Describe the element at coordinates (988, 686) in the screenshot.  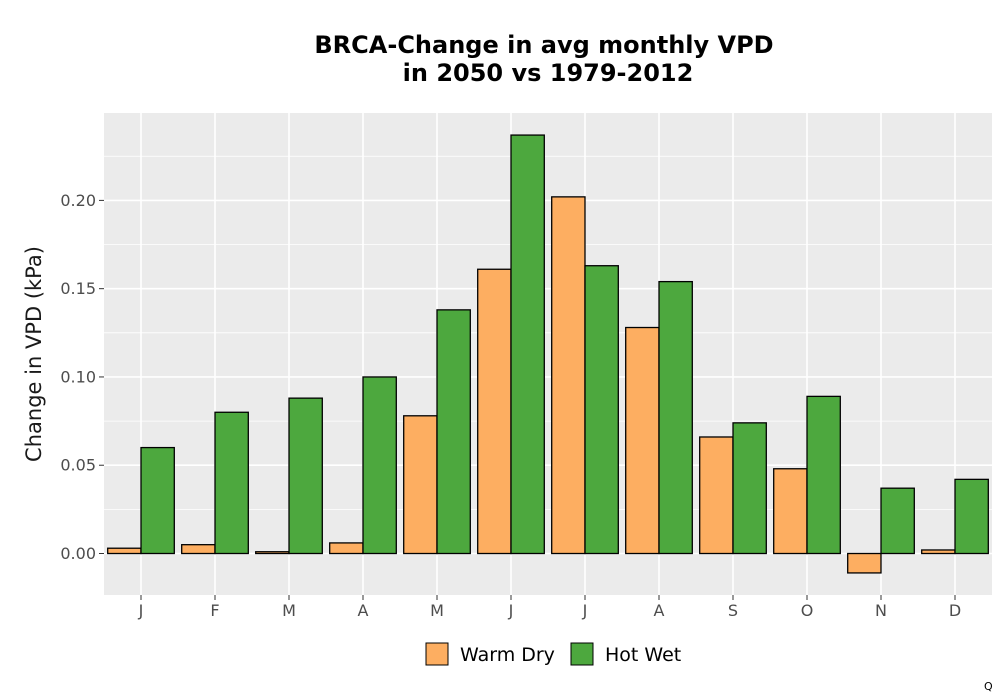
I see `corner-mark: Q` at that location.